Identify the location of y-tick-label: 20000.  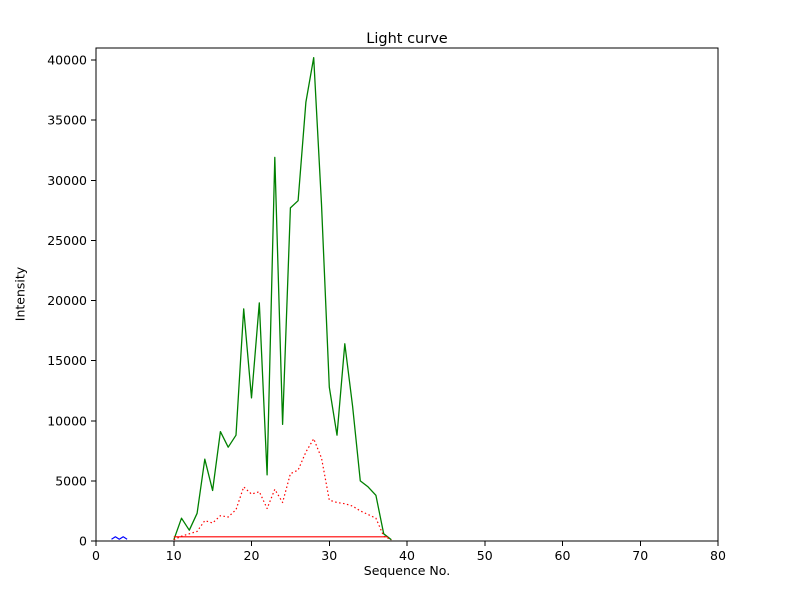
(67, 300).